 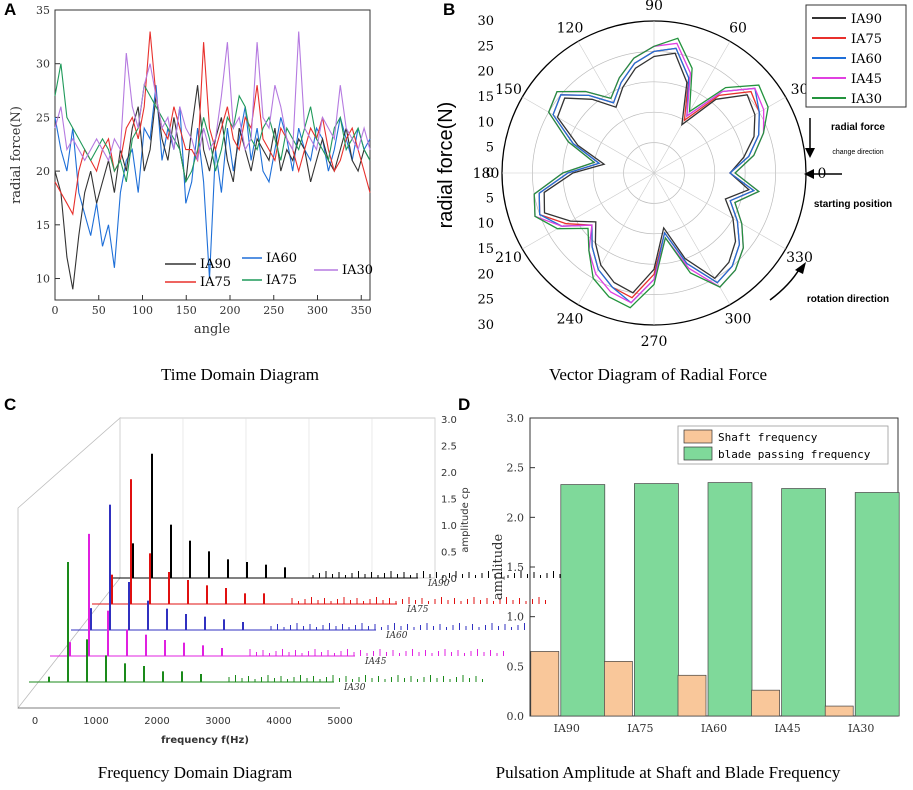 What do you see at coordinates (847, 59) in the screenshot?
I see `polar-legend: IA90 IA75 IA60 IA45 IA30` at bounding box center [847, 59].